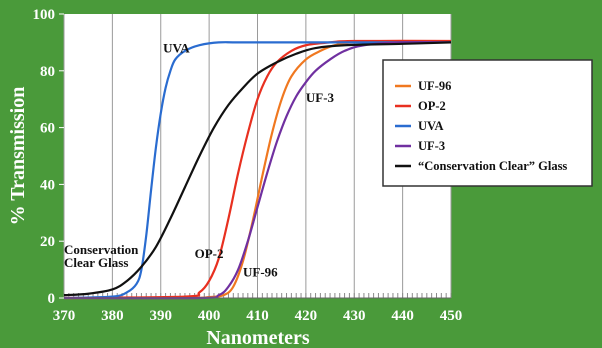 The width and height of the screenshot is (602, 348). What do you see at coordinates (431, 146) in the screenshot?
I see `legend-item-label: UF-3` at bounding box center [431, 146].